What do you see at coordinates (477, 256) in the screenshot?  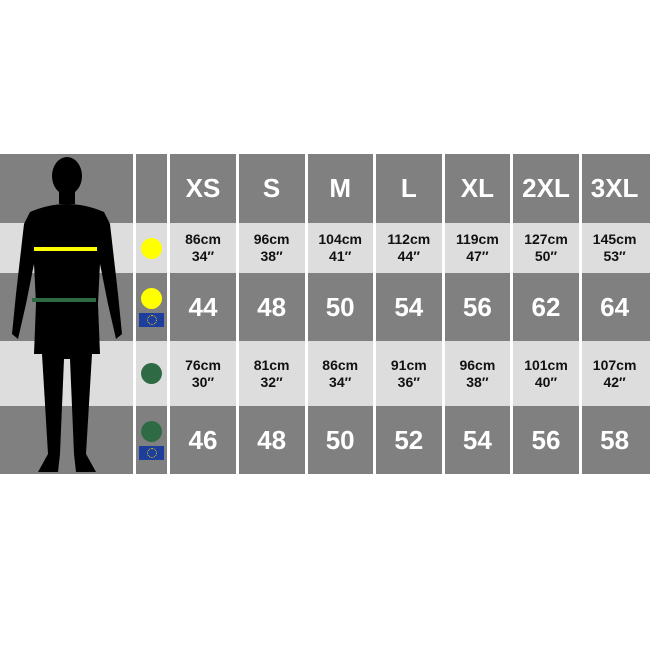 I see `chest-in-value: 47″` at bounding box center [477, 256].